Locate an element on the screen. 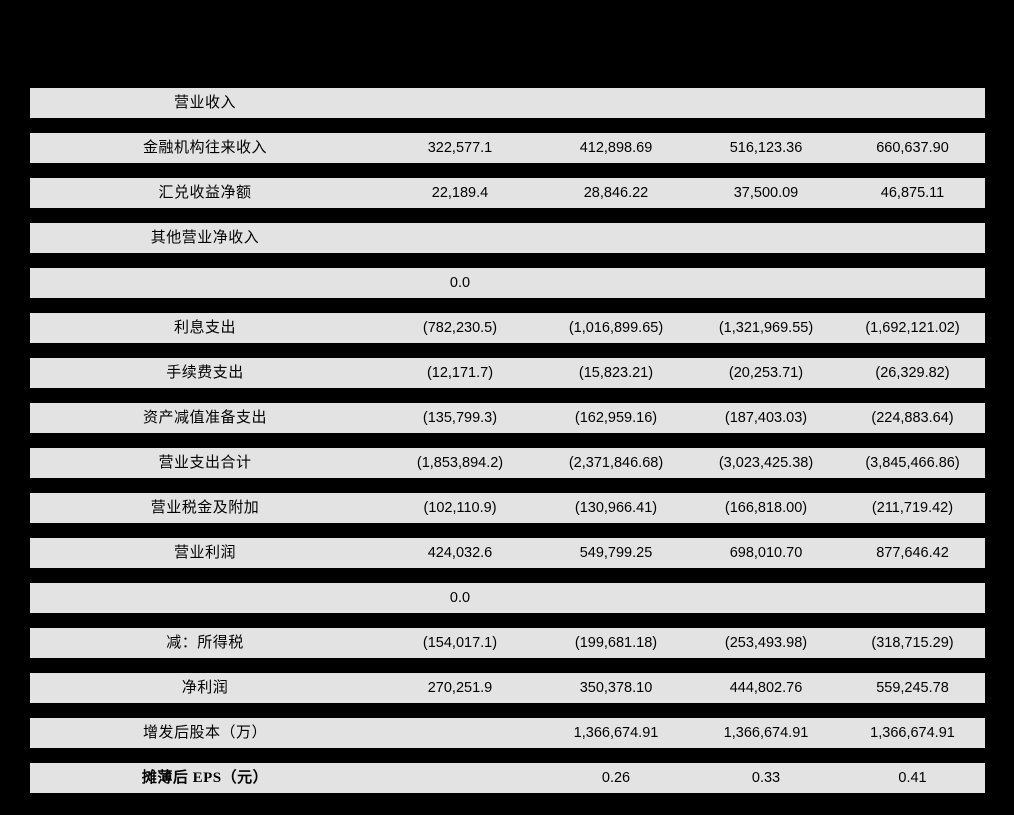 The width and height of the screenshot is (1014, 815). table-row: 摊薄后 EPS（元） 0.26 0.33 0.41 is located at coordinates (507, 778).